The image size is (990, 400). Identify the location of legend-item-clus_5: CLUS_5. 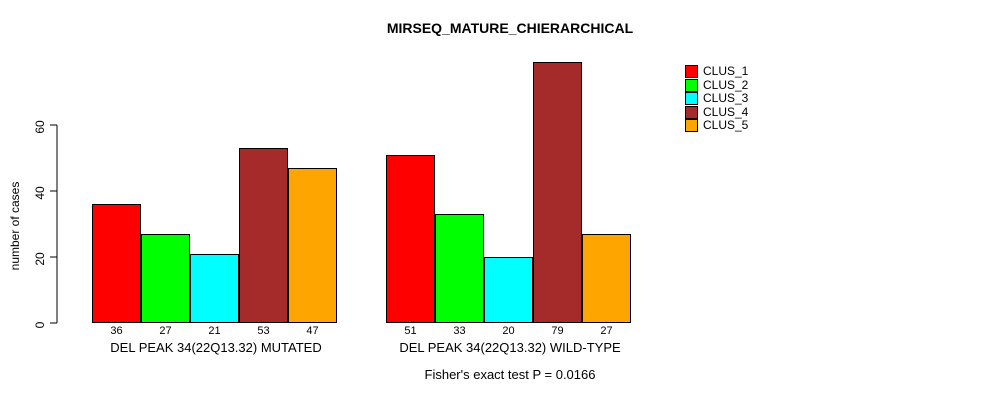
(717, 125).